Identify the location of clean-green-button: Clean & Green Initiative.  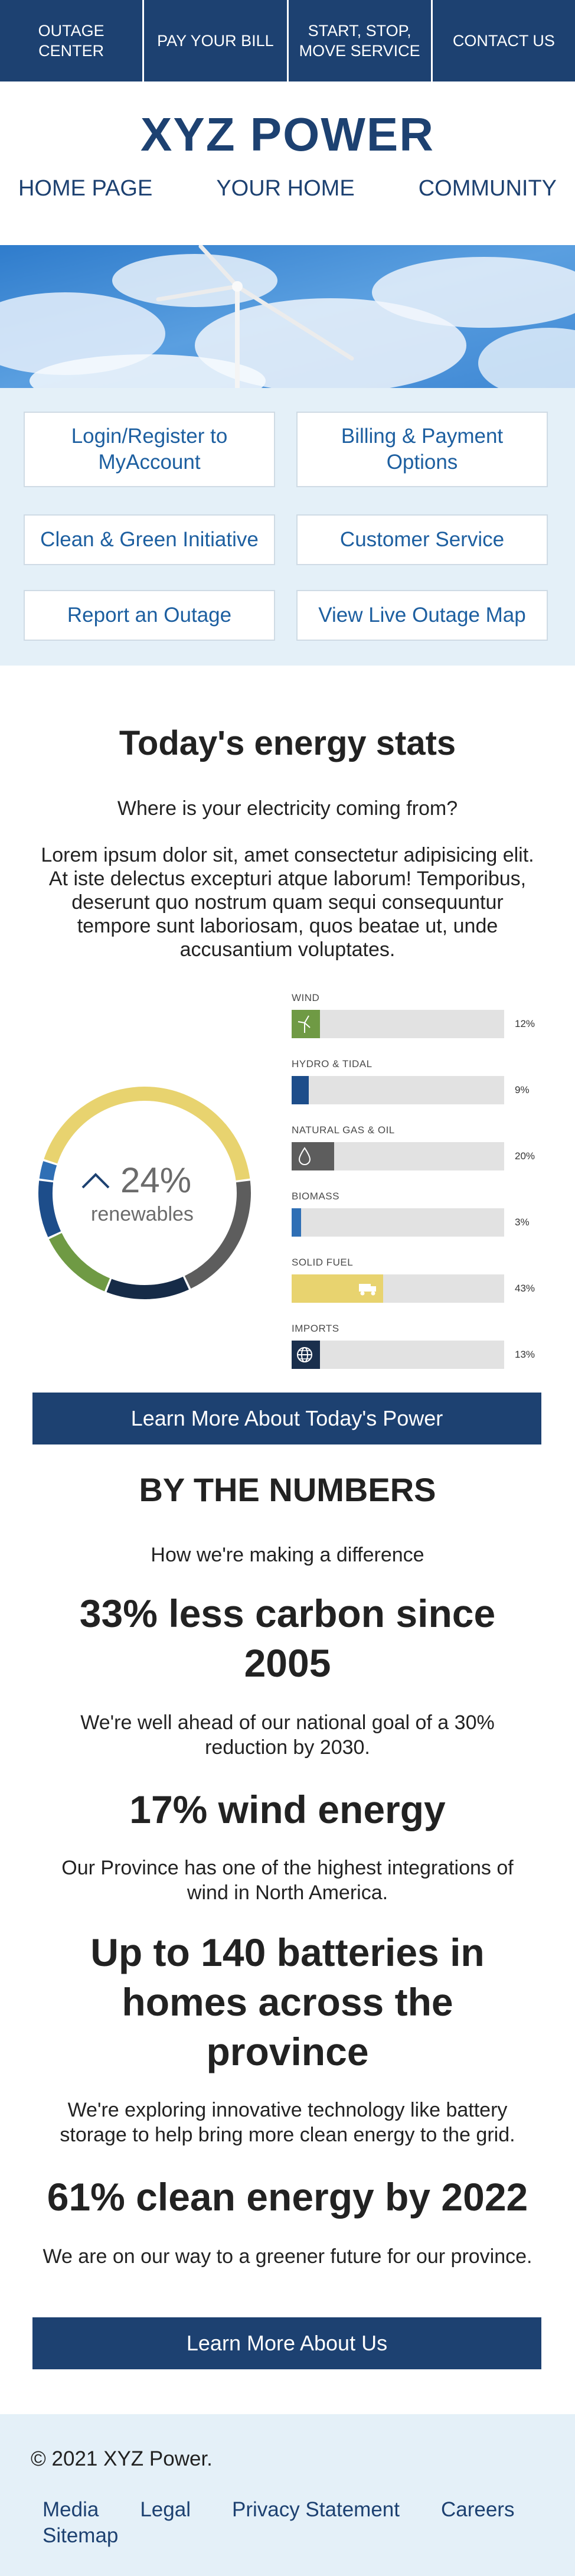
(149, 539).